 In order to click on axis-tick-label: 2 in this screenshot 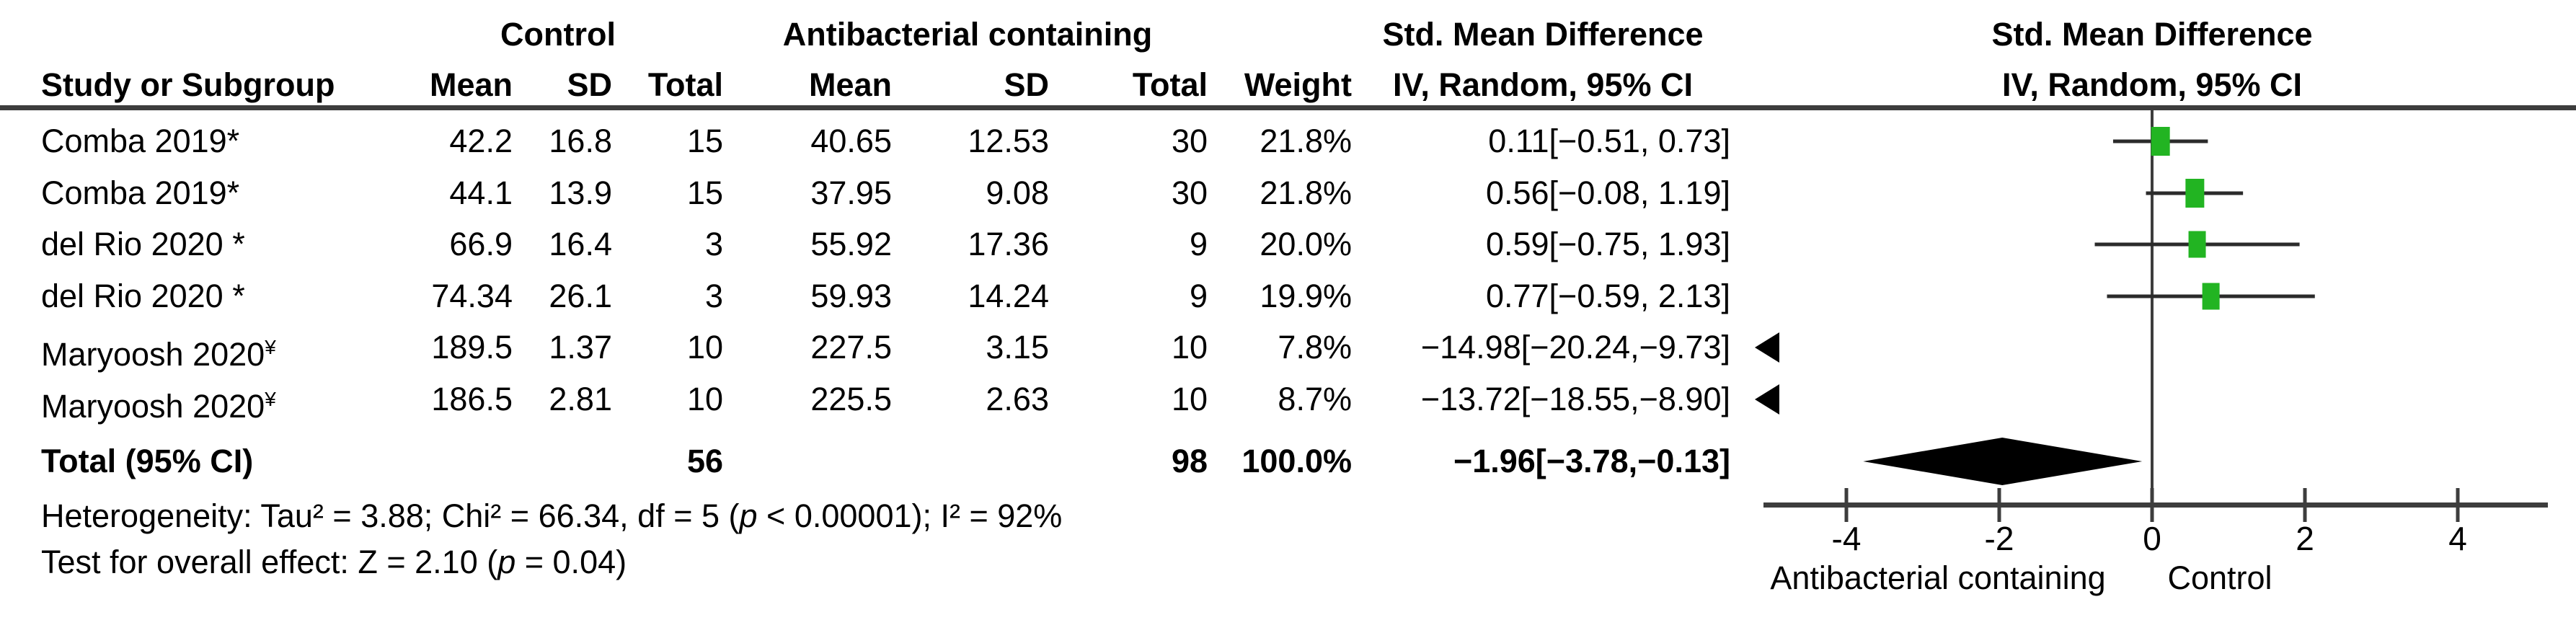, I will do `click(2305, 538)`.